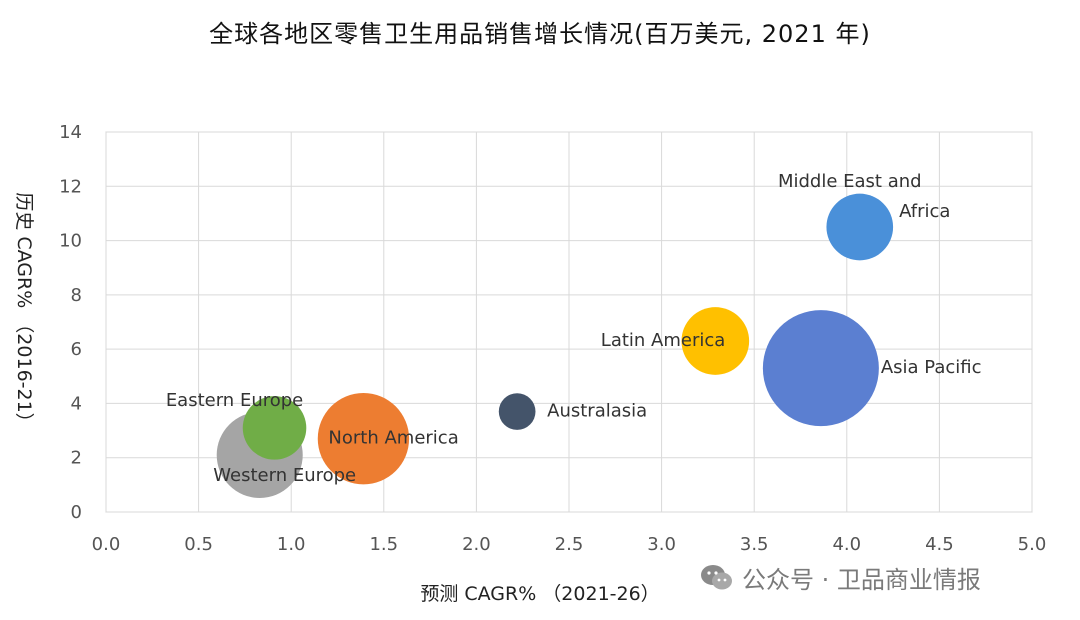 This screenshot has height=620, width=1080. What do you see at coordinates (540, 34) in the screenshot?
I see `chart-title: 全球各地区零售卫生用品销售增长情况(百万美元, 2021 年)` at bounding box center [540, 34].